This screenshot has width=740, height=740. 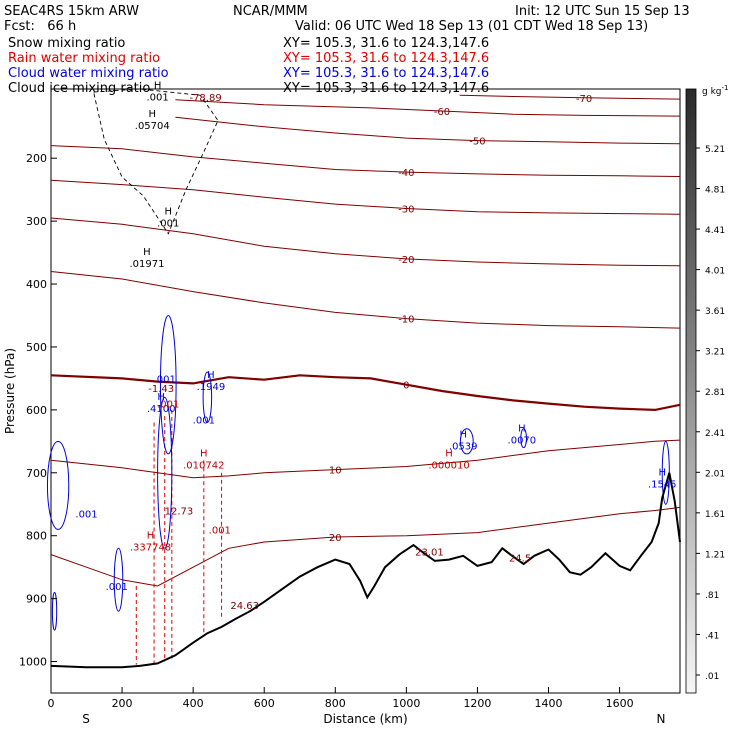 What do you see at coordinates (620, 703) in the screenshot?
I see `x-tick-label: 1600` at bounding box center [620, 703].